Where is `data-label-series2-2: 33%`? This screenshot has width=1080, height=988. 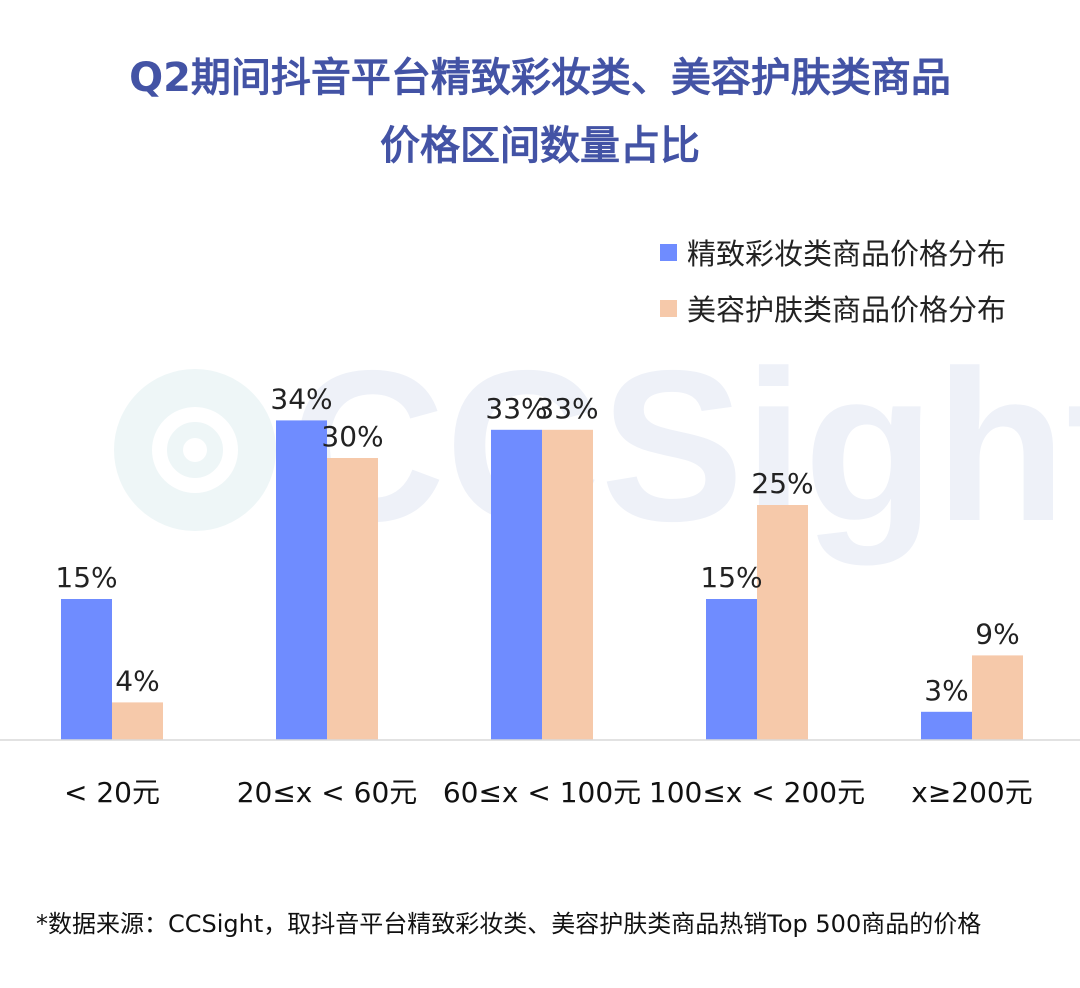 data-label-series2-2: 33% is located at coordinates (567, 408).